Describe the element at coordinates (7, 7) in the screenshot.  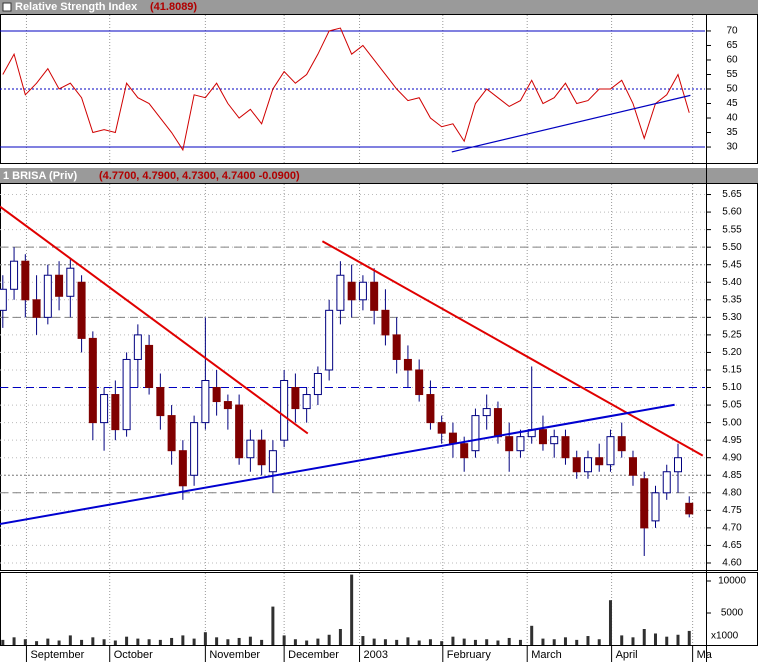
I see `panel-checkbox` at that location.